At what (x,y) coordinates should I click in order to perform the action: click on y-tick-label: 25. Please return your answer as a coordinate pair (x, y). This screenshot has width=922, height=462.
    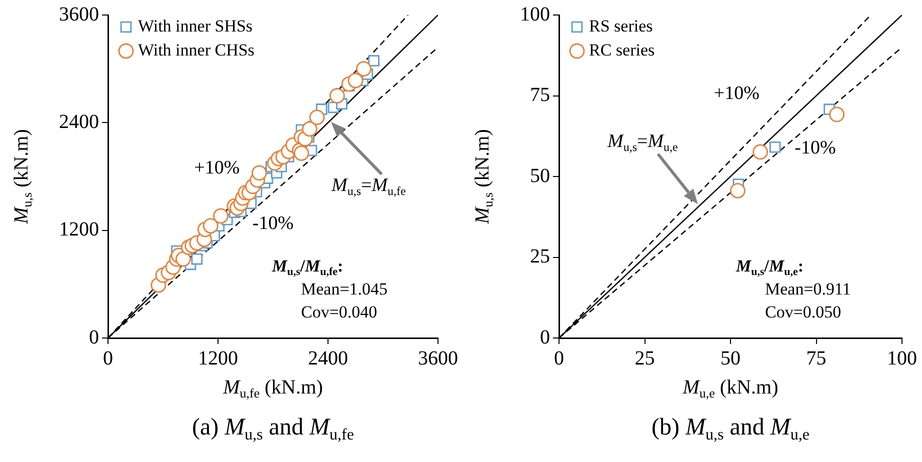
    Looking at the image, I should click on (540, 257).